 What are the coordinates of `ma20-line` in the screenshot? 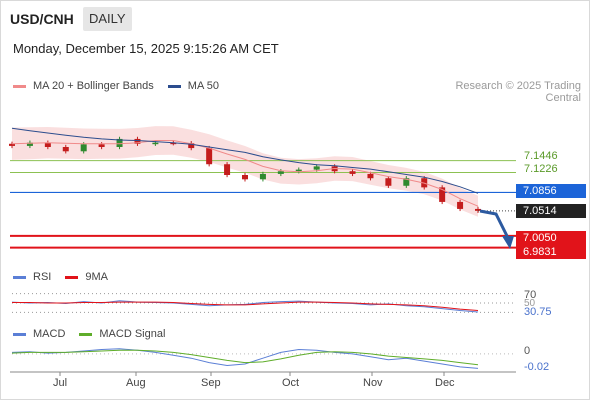 It's located at (245, 173).